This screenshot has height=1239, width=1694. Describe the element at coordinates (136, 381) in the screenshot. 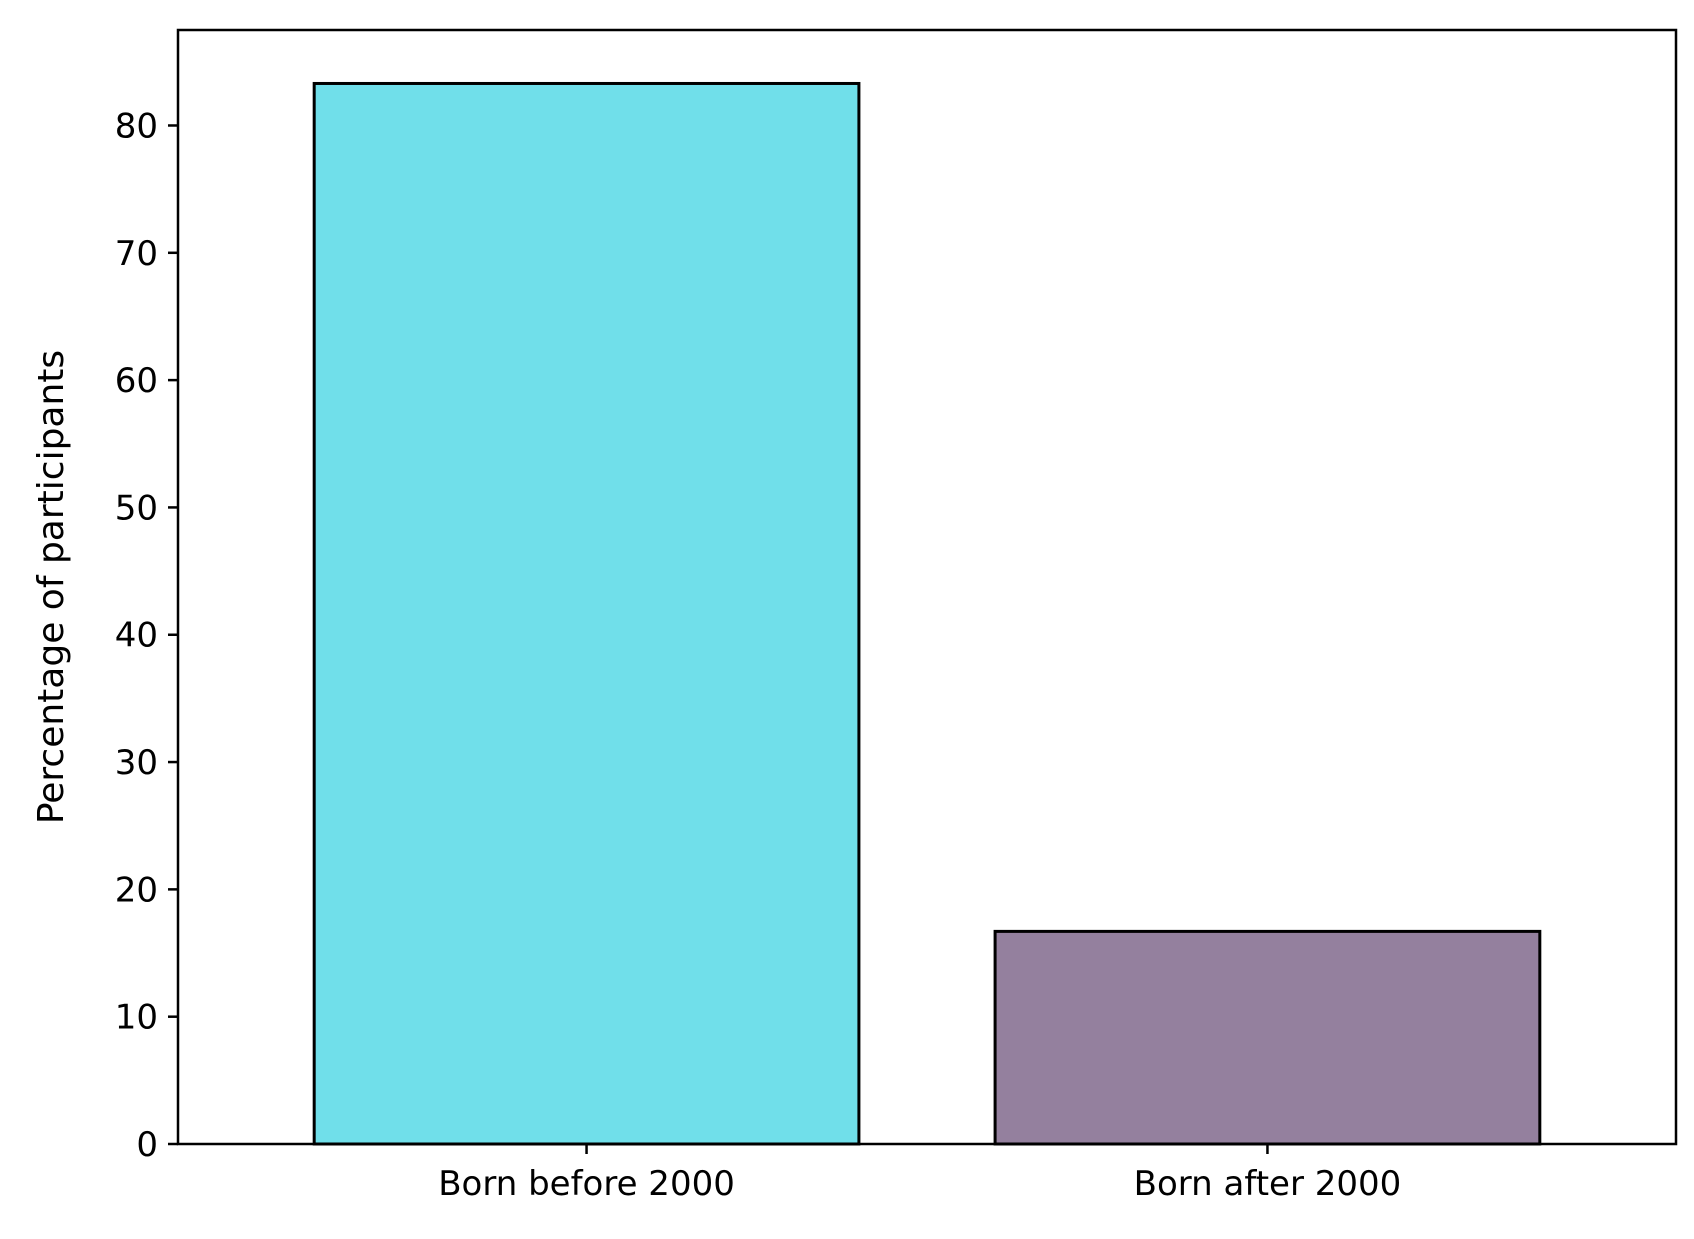

I see `y-tick-label: 60` at that location.